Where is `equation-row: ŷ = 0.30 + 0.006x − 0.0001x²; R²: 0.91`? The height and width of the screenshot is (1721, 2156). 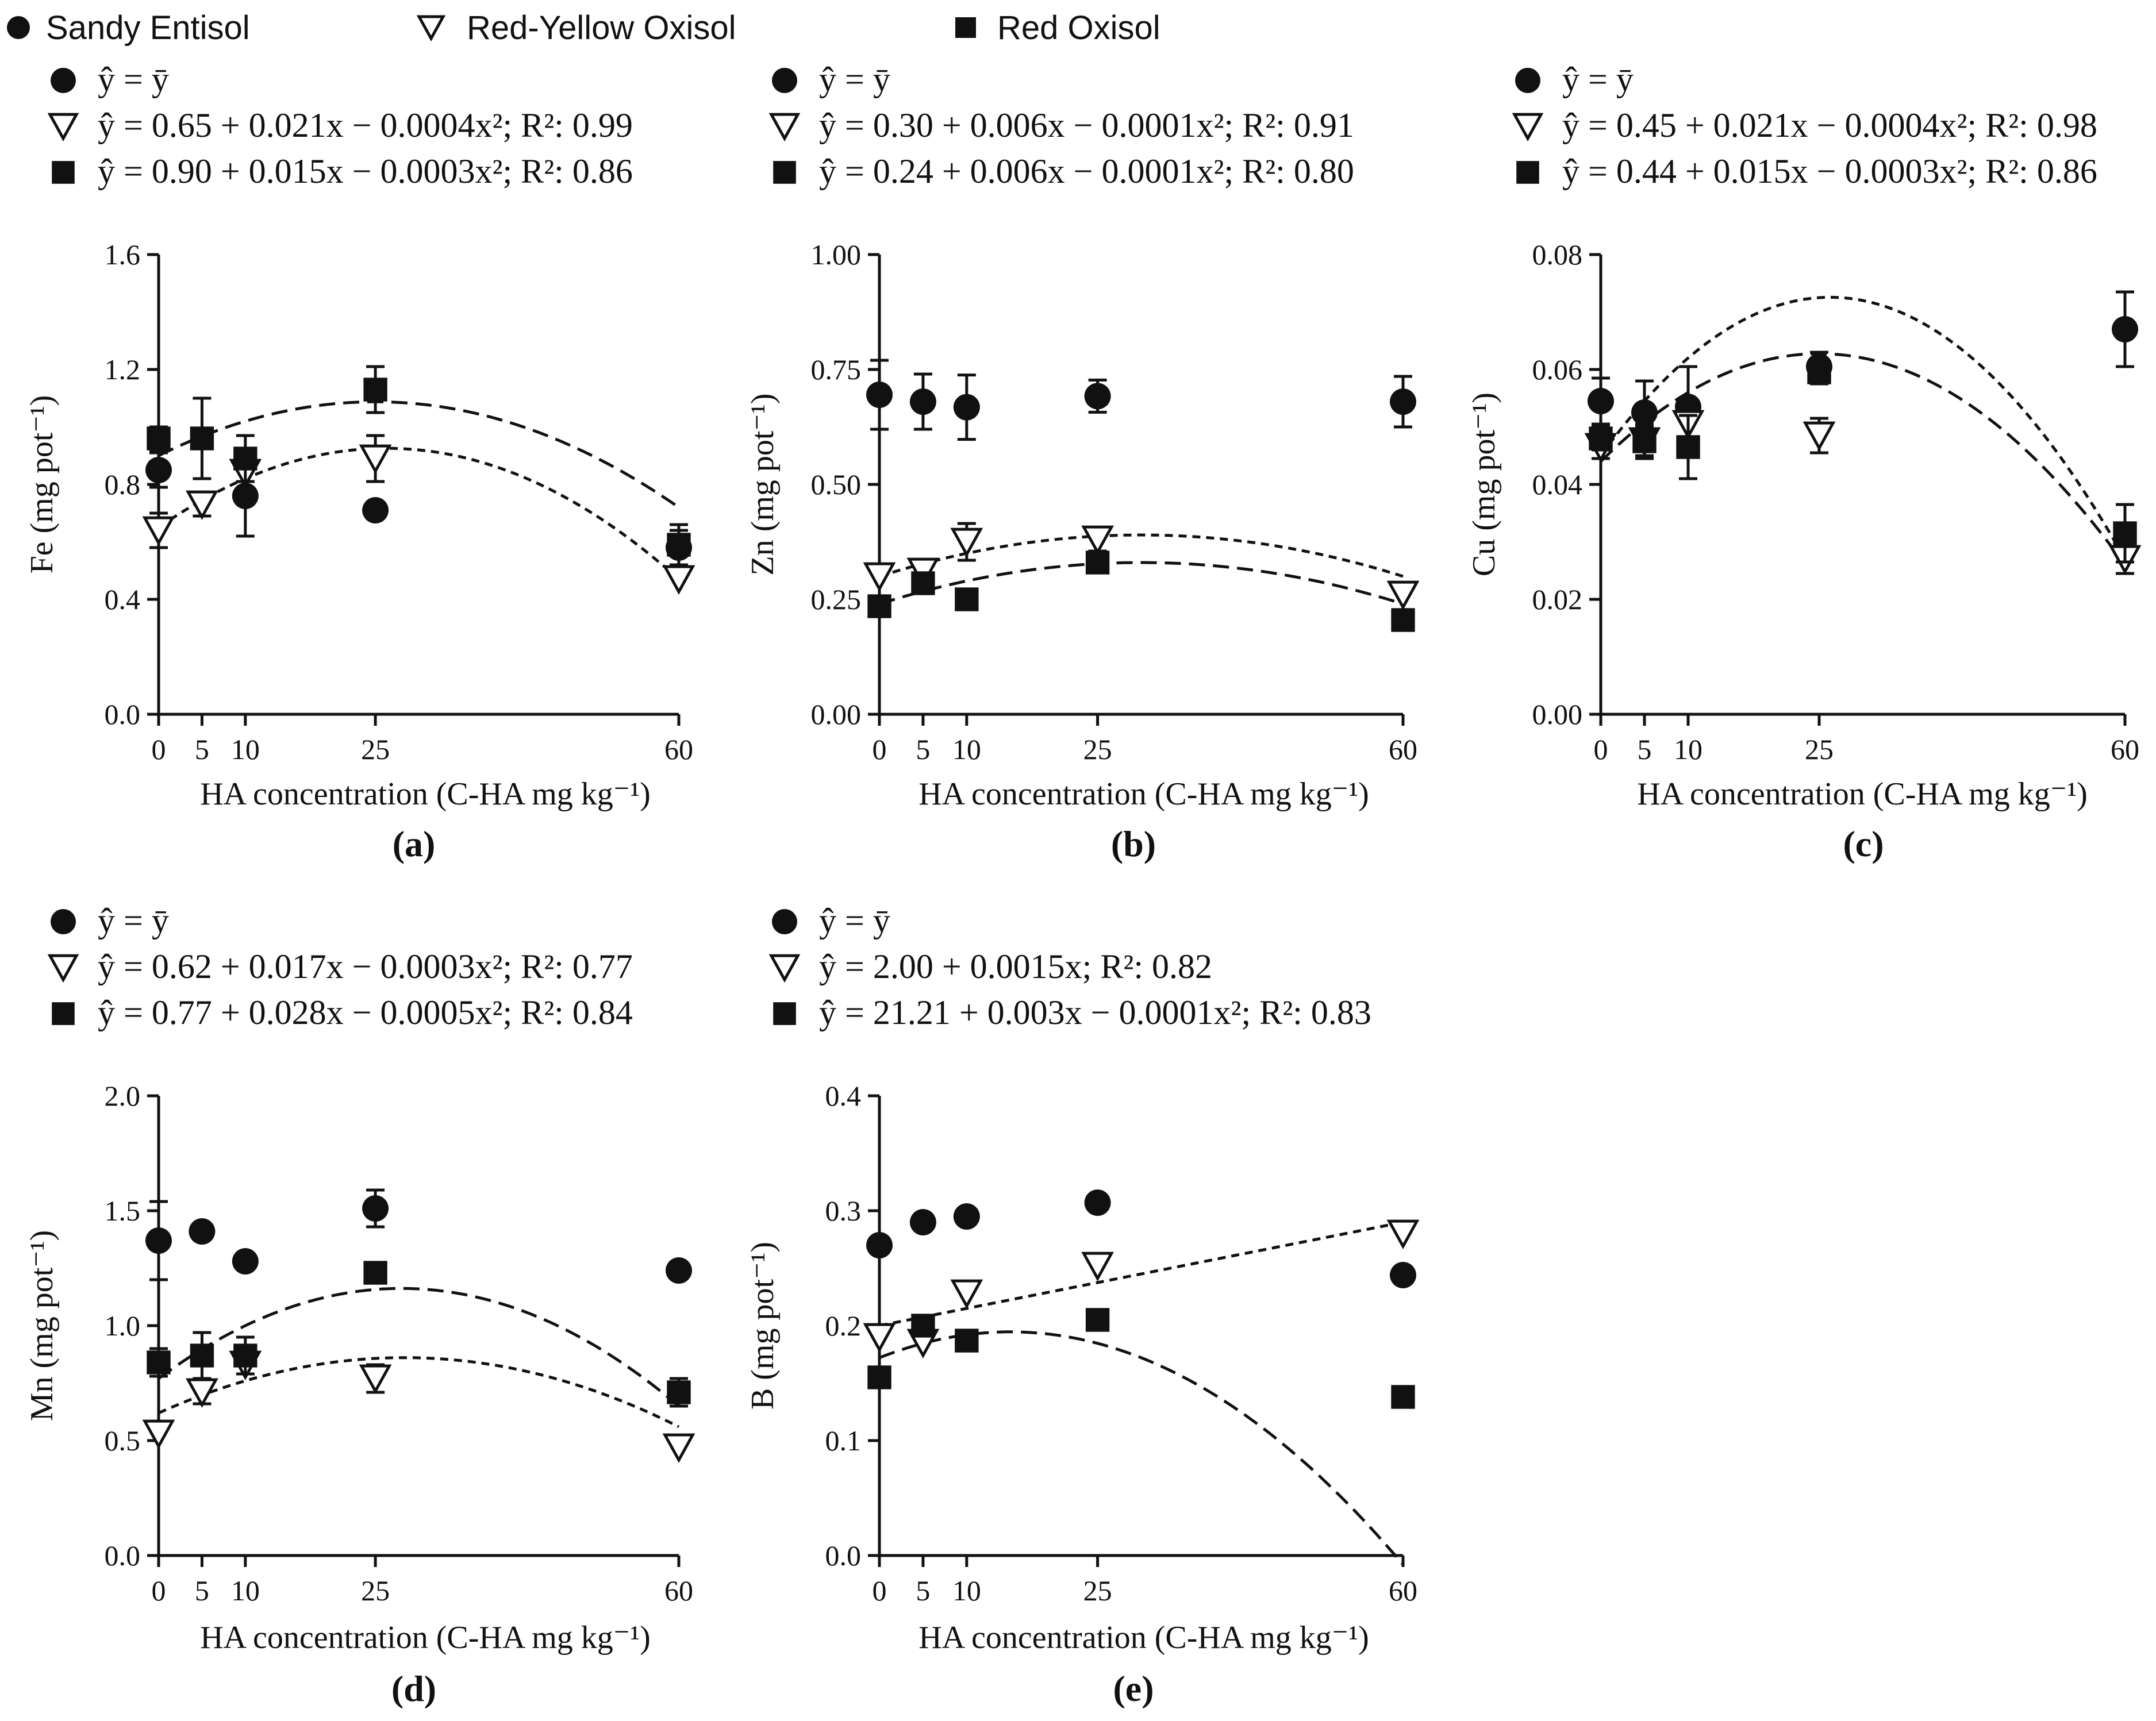 equation-row: ŷ = 0.30 + 0.006x − 0.0001x²; R²: 0.91 is located at coordinates (1061, 125).